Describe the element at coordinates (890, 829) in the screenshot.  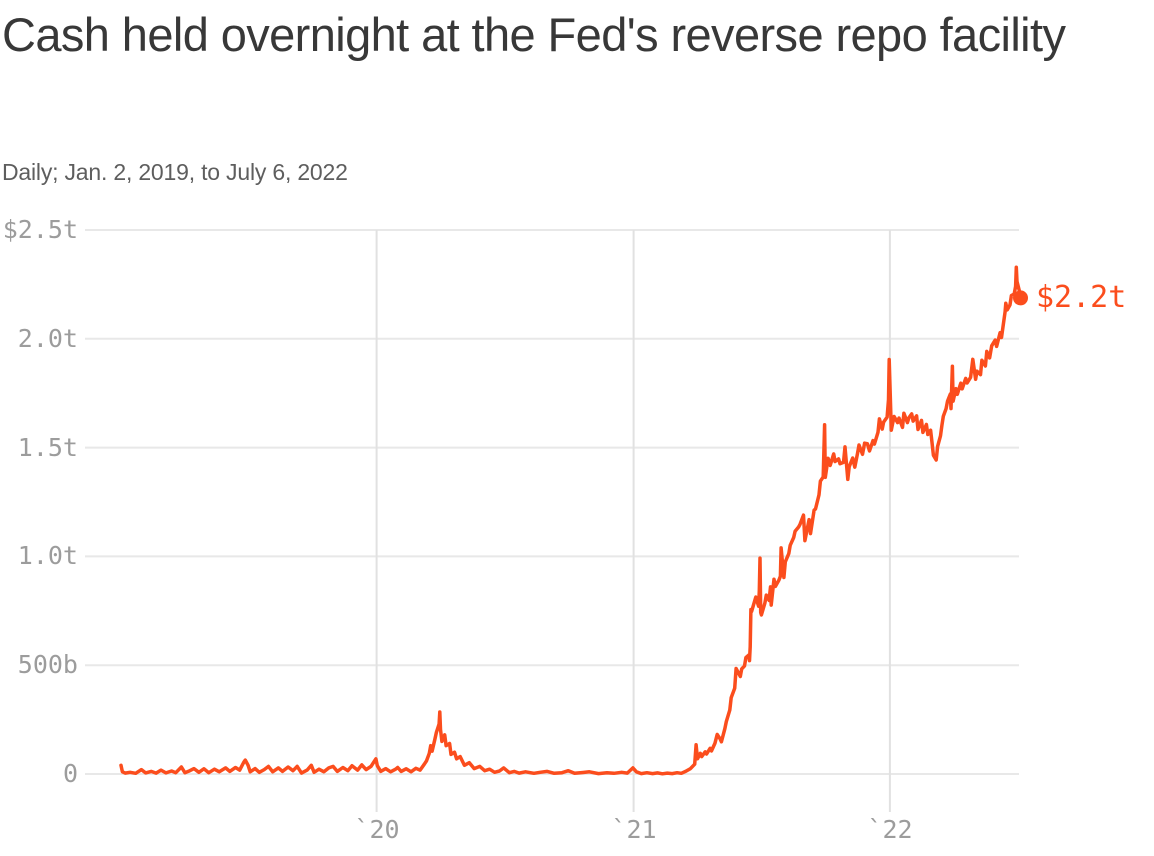
I see `x-axis-tick-label: `22` at that location.